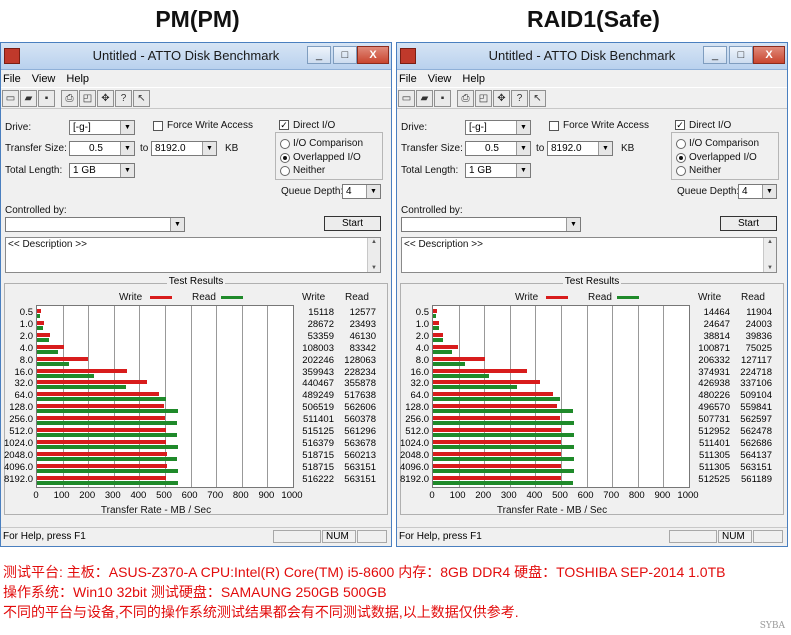 The width and height of the screenshot is (791, 635). Describe the element at coordinates (24, 384) in the screenshot. I see `transfer-size-tick-label: 32.0` at that location.